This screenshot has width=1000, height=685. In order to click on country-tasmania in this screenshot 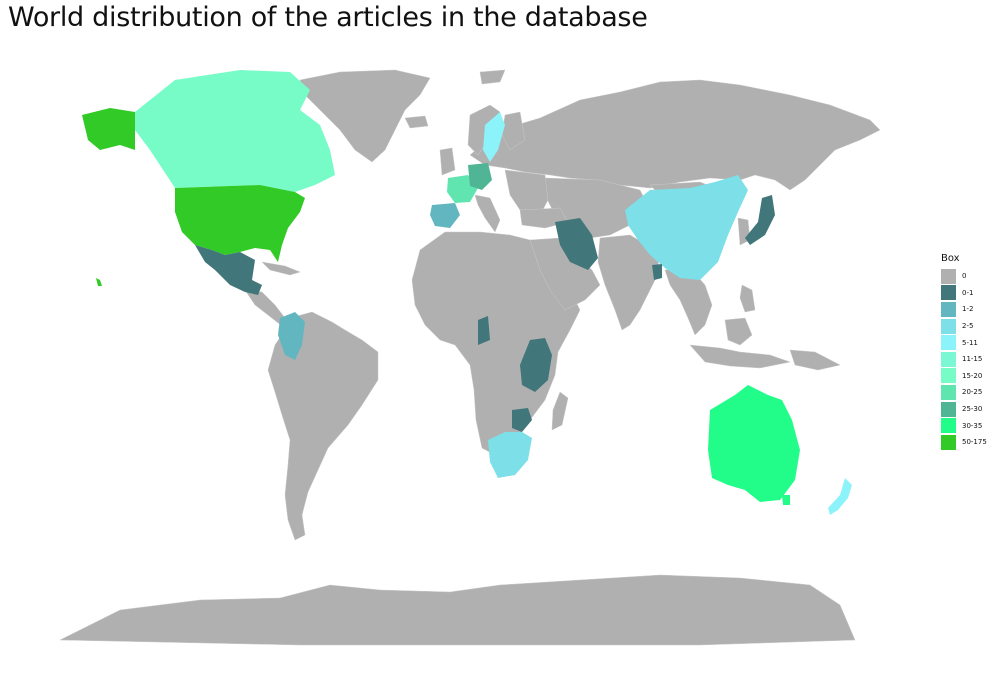, I will do `click(786, 500)`.